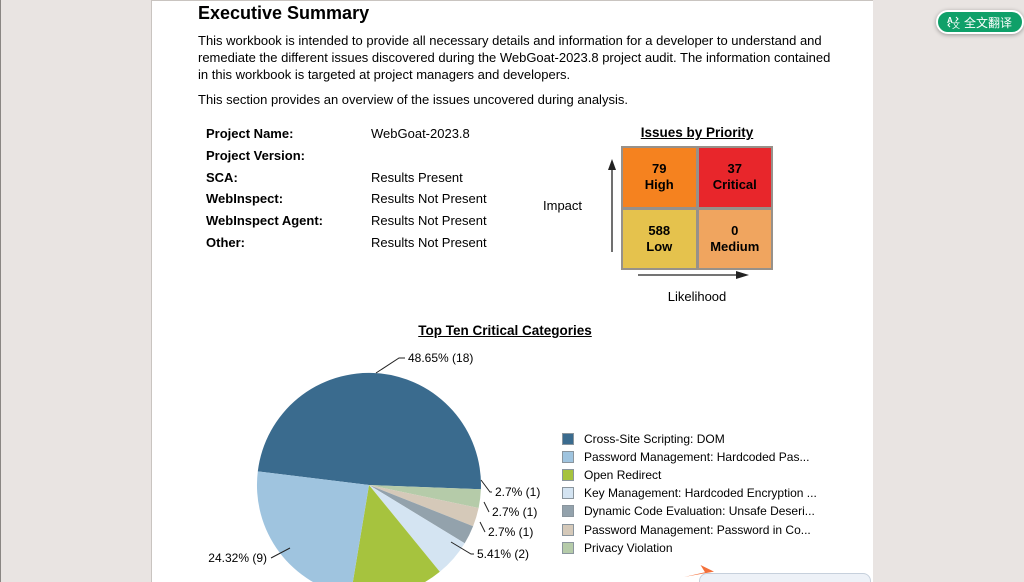 This screenshot has width=1024, height=582. I want to click on field-row: WebInspect: Results Not Present, so click(406, 199).